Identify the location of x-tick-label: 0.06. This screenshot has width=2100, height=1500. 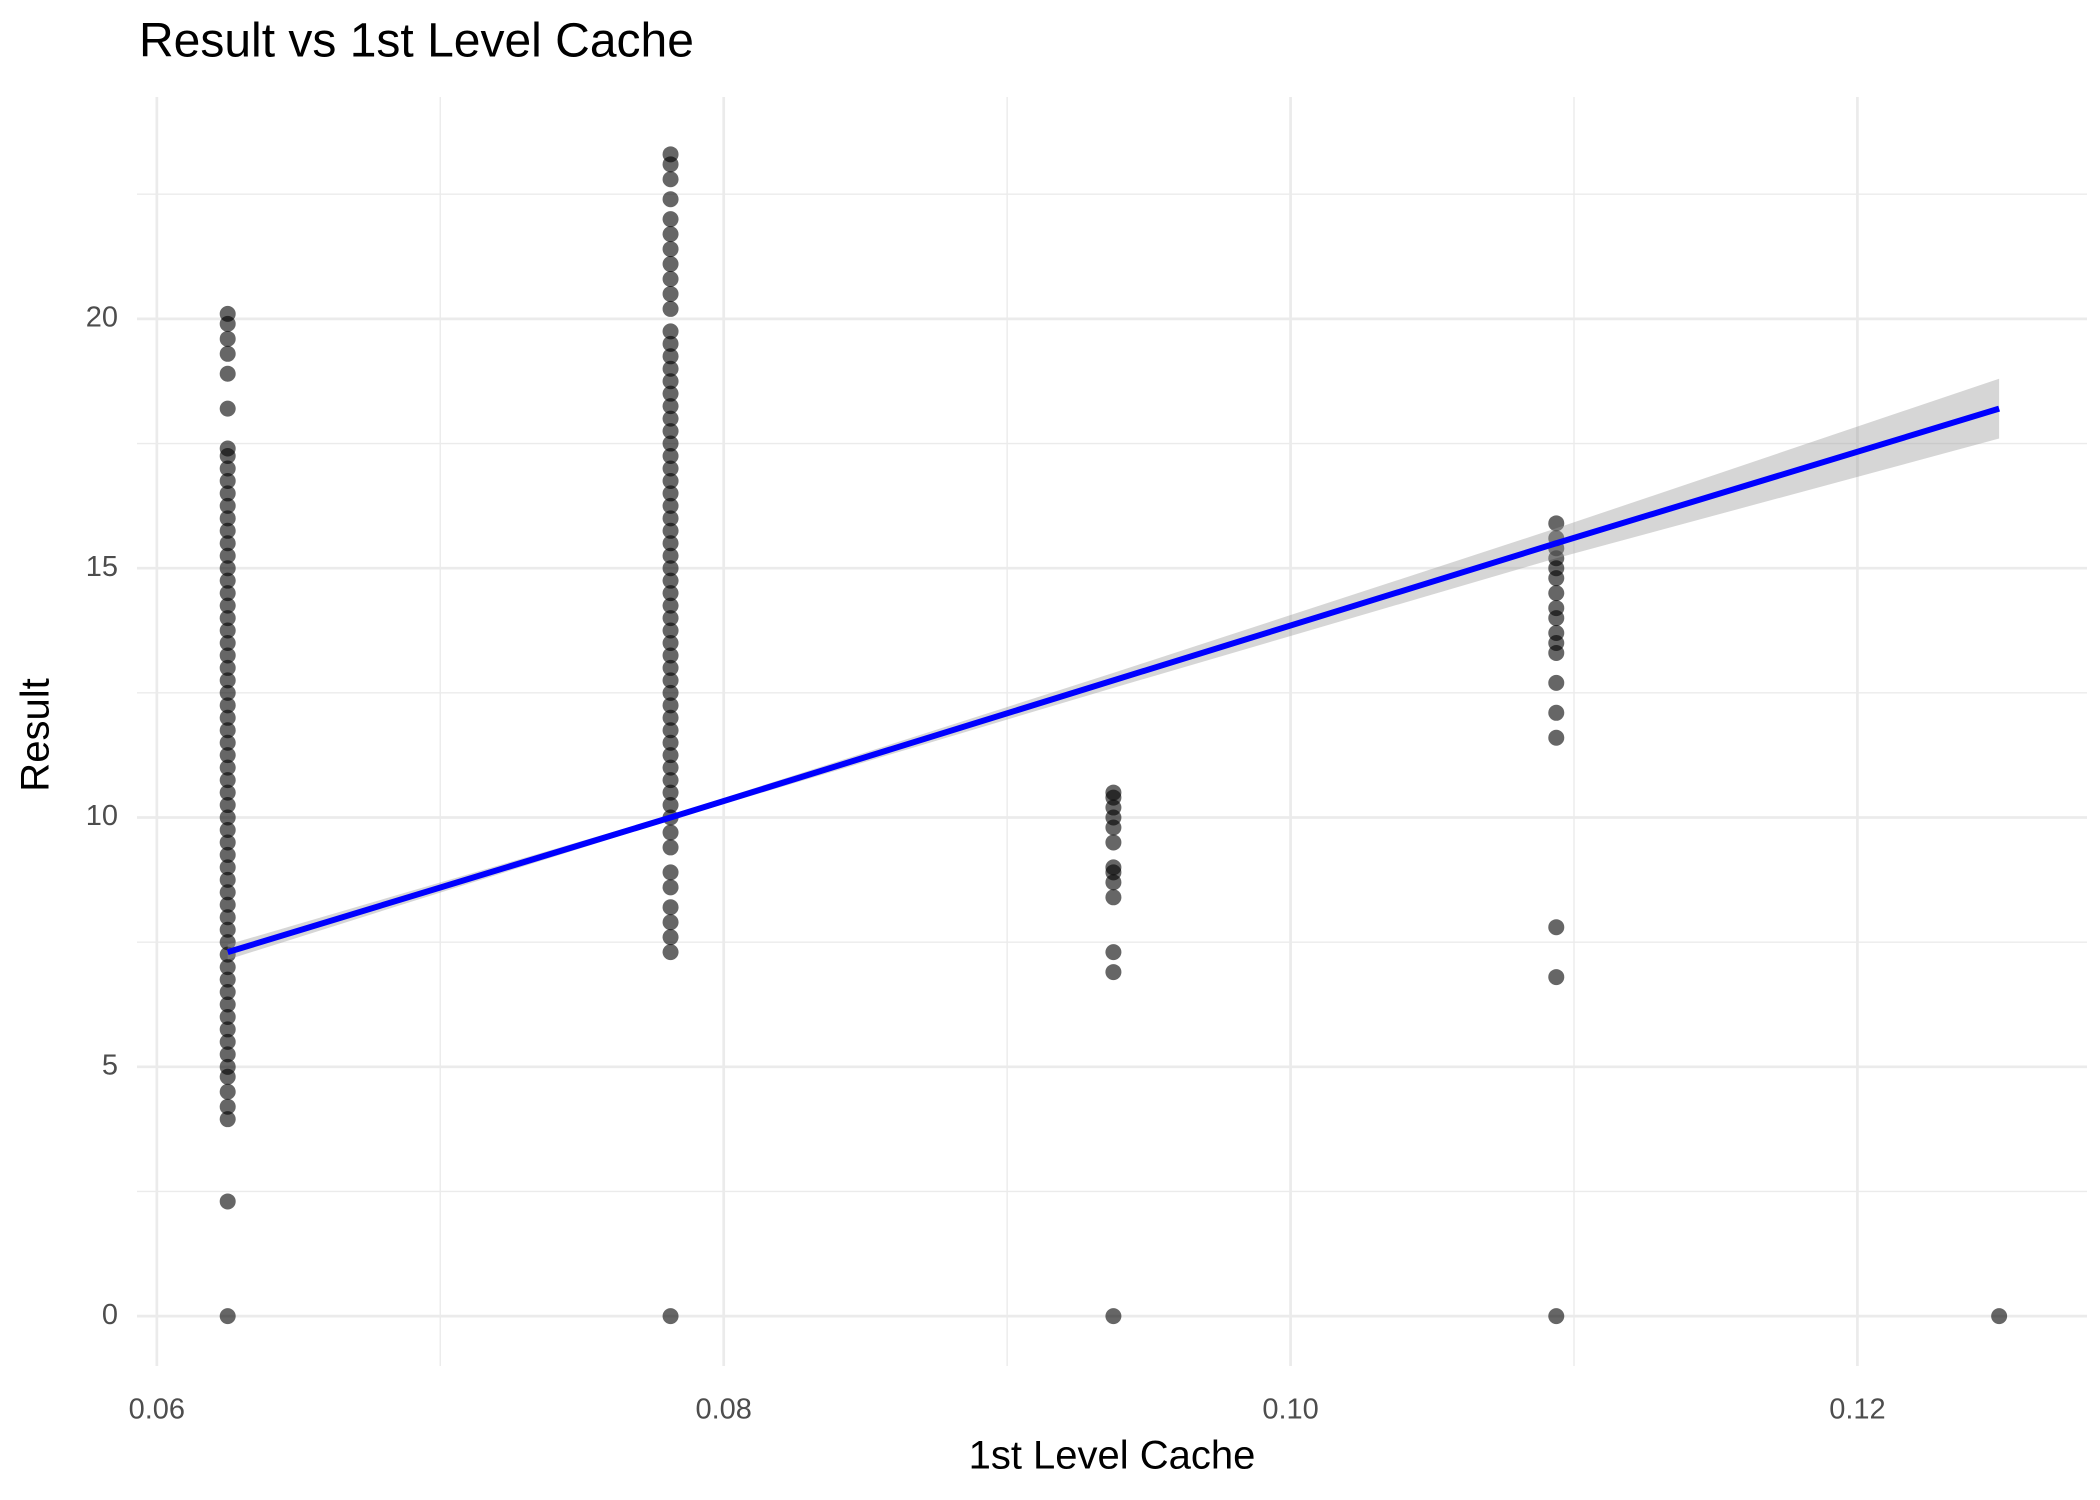
(157, 1410).